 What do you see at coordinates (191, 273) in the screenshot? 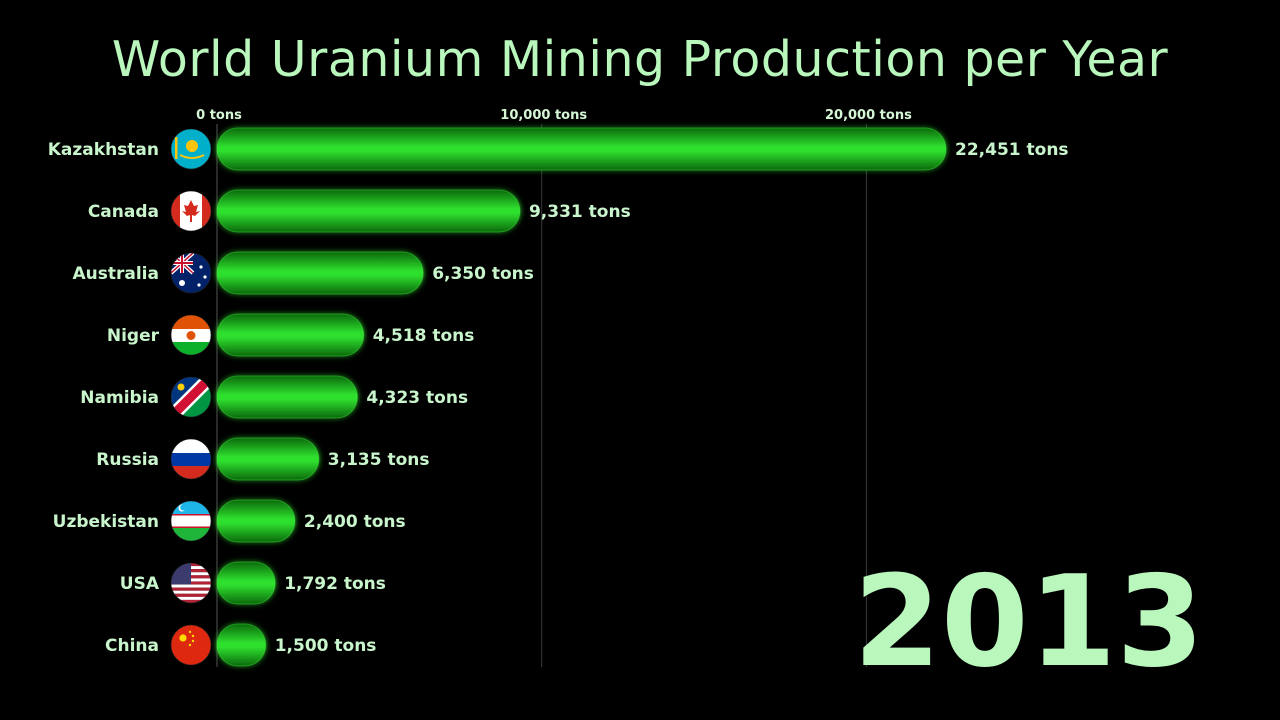
I see `australia-flag-icon` at bounding box center [191, 273].